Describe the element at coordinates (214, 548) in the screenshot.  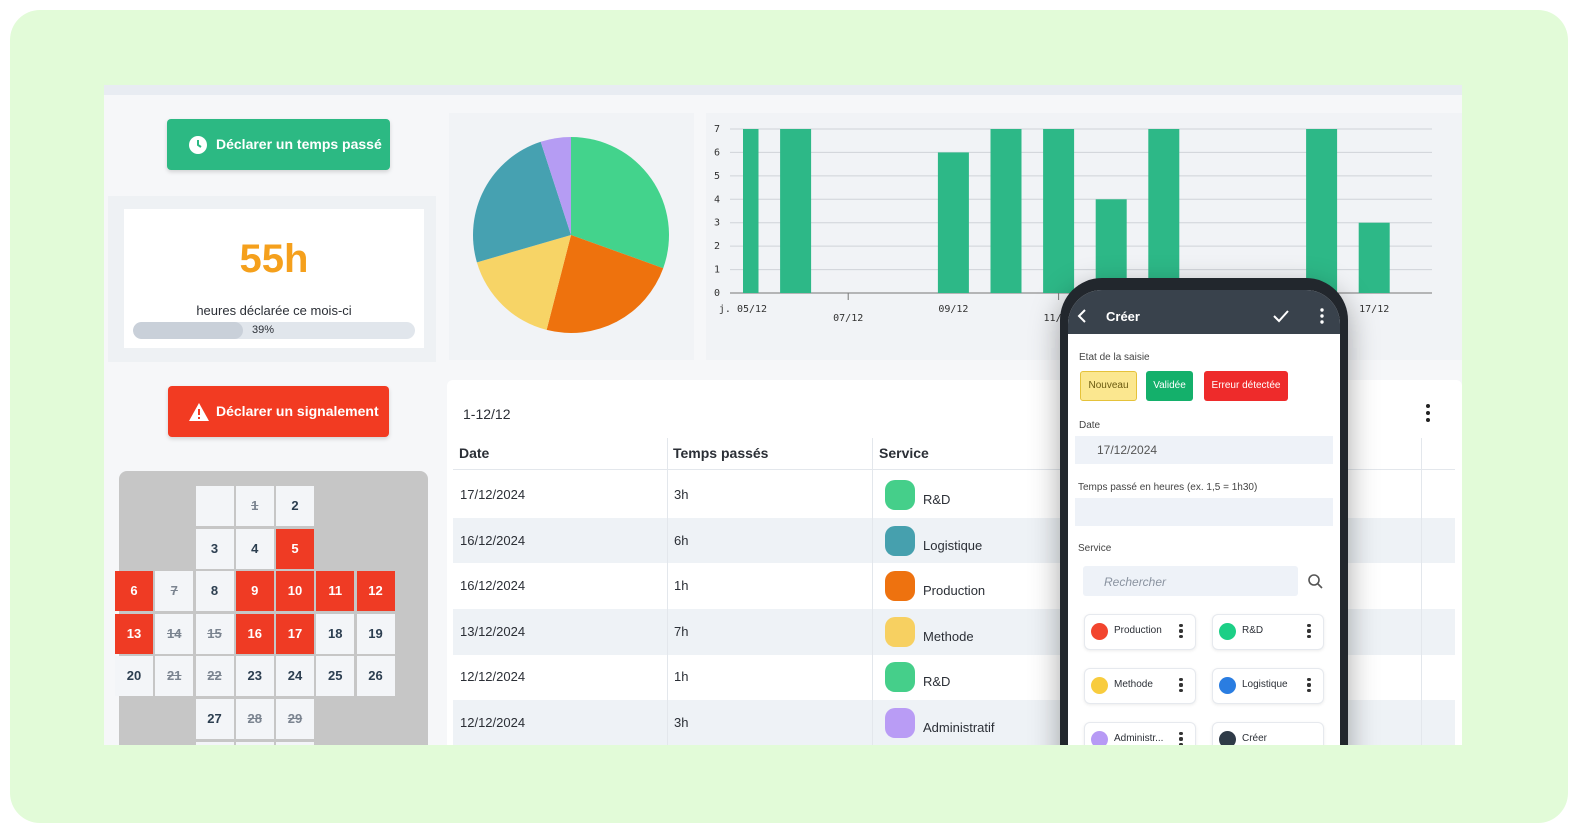
I see `calendar-day: 3` at that location.